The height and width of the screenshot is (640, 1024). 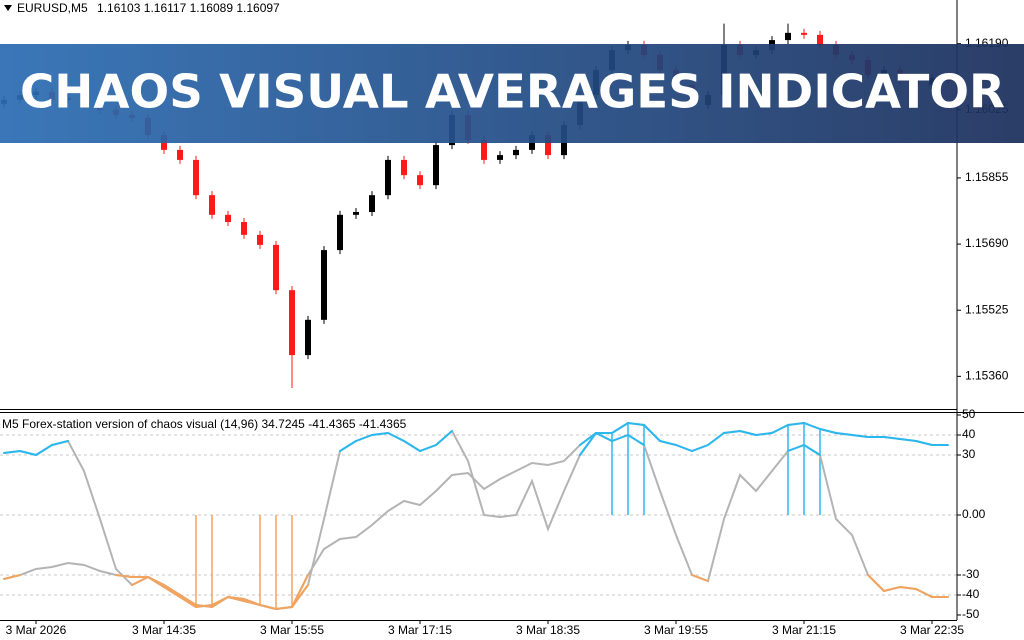 What do you see at coordinates (971, 614) in the screenshot?
I see `y-tick-label: -50` at bounding box center [971, 614].